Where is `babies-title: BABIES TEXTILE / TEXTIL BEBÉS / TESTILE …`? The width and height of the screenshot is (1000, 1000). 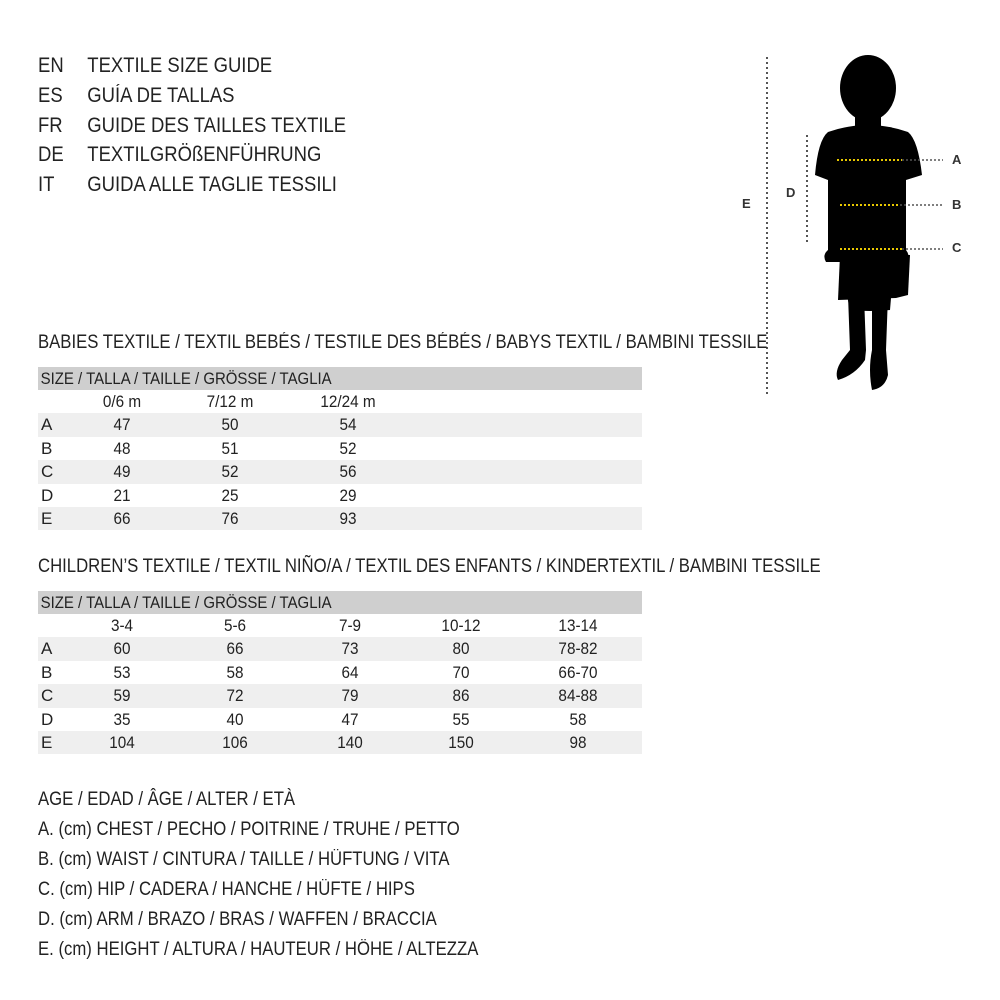
babies-title: BABIES TEXTILE / TEXTIL BEBÉS / TESTILE … is located at coordinates (403, 342).